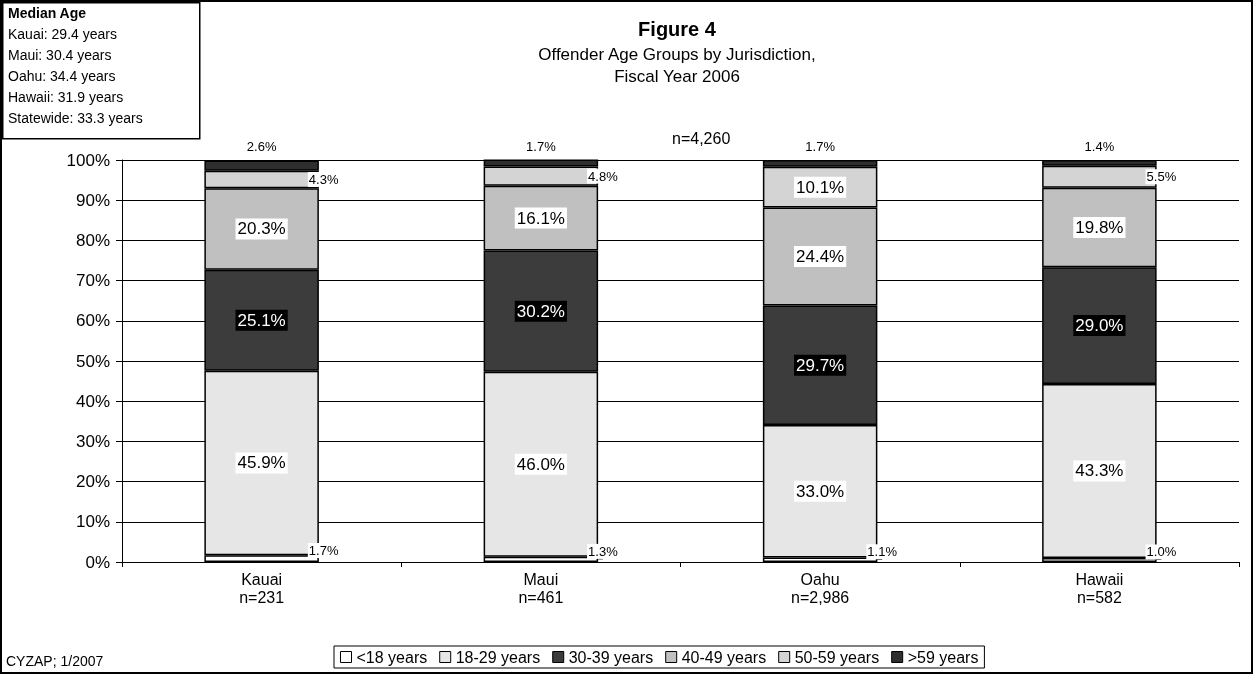 The width and height of the screenshot is (1257, 678). I want to click on chart-title: Figure 4, so click(677, 29).